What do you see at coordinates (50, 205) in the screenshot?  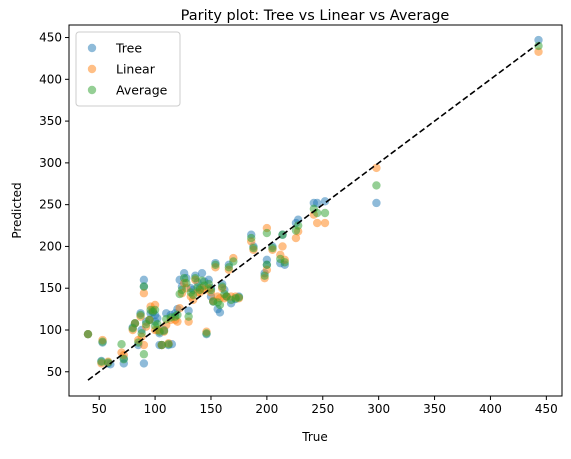 I see `y-tick-label: 250` at bounding box center [50, 205].